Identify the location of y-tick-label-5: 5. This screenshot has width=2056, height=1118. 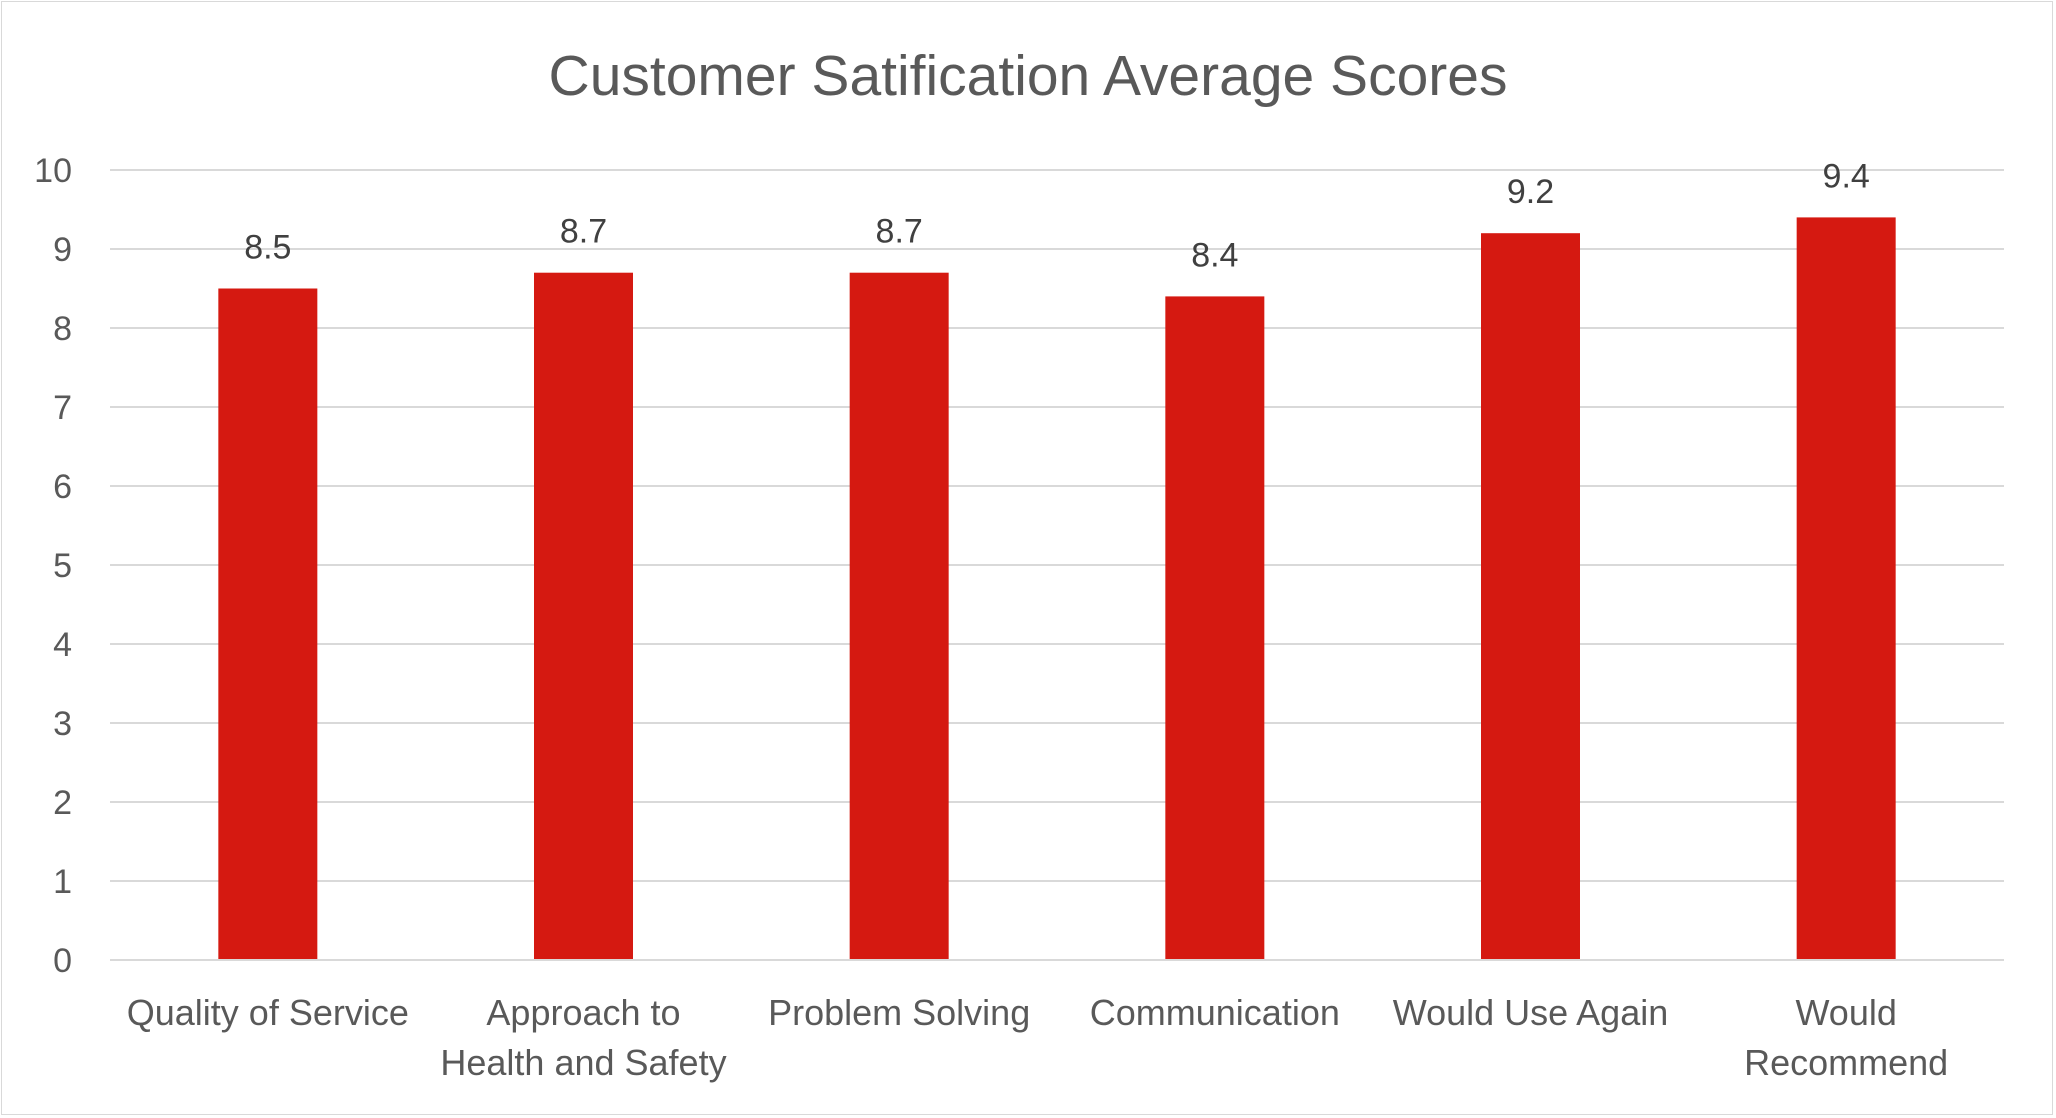
(62, 566).